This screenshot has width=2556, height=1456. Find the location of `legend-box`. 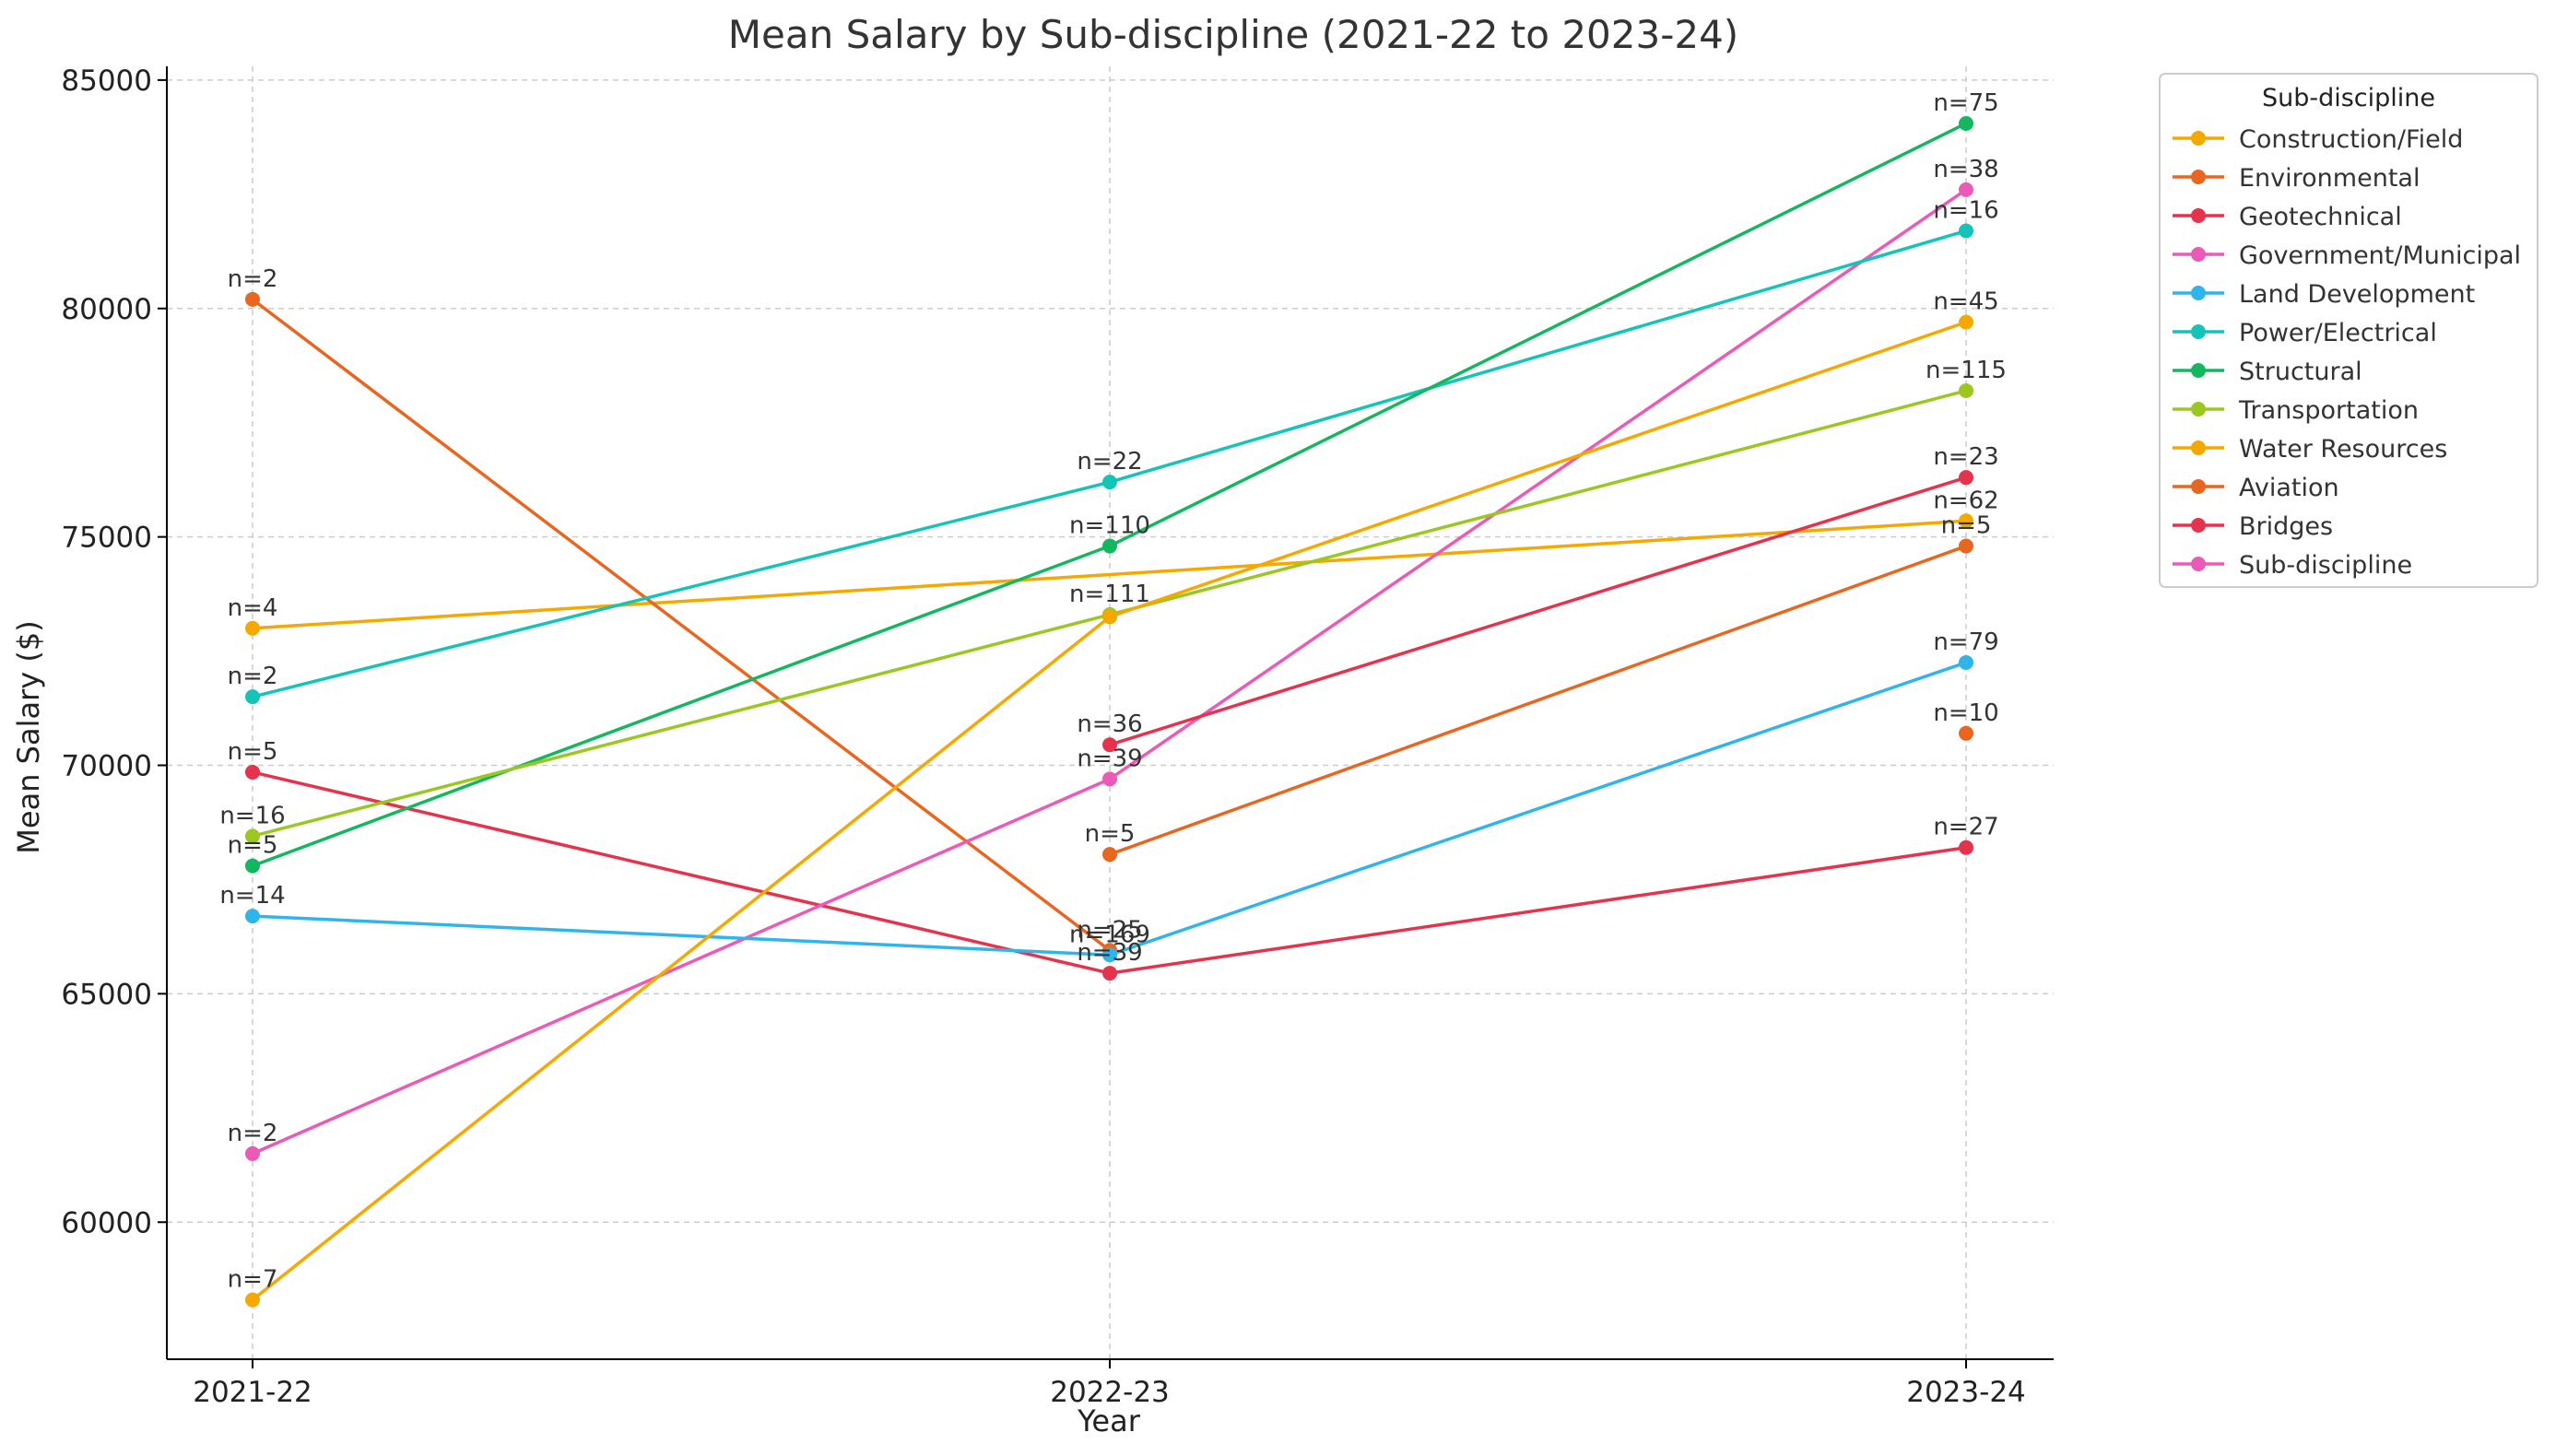

legend-box is located at coordinates (2348, 330).